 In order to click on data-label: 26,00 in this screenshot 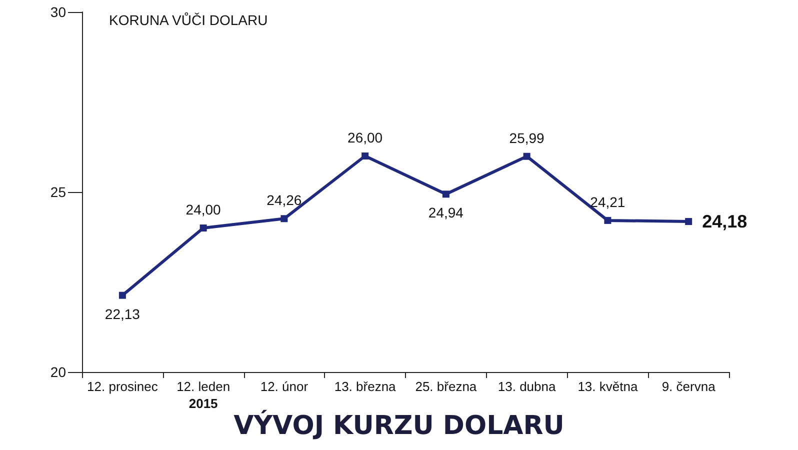, I will do `click(365, 138)`.